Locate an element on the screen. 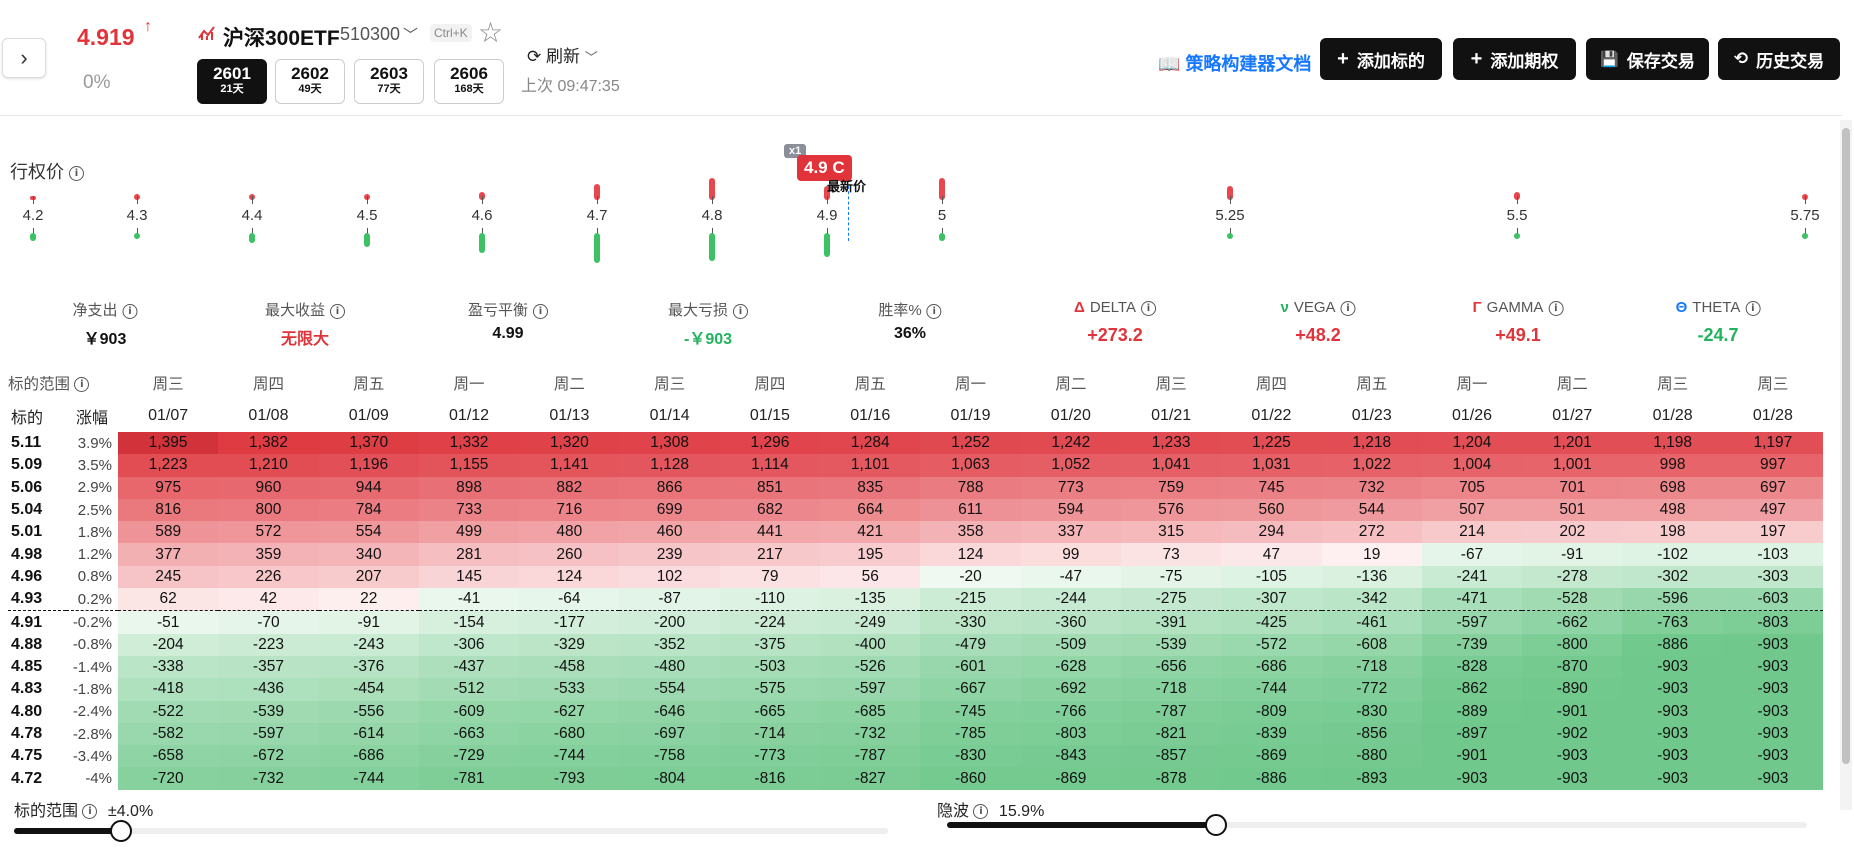 The height and width of the screenshot is (848, 1854). strike-label: 4.5 is located at coordinates (367, 215).